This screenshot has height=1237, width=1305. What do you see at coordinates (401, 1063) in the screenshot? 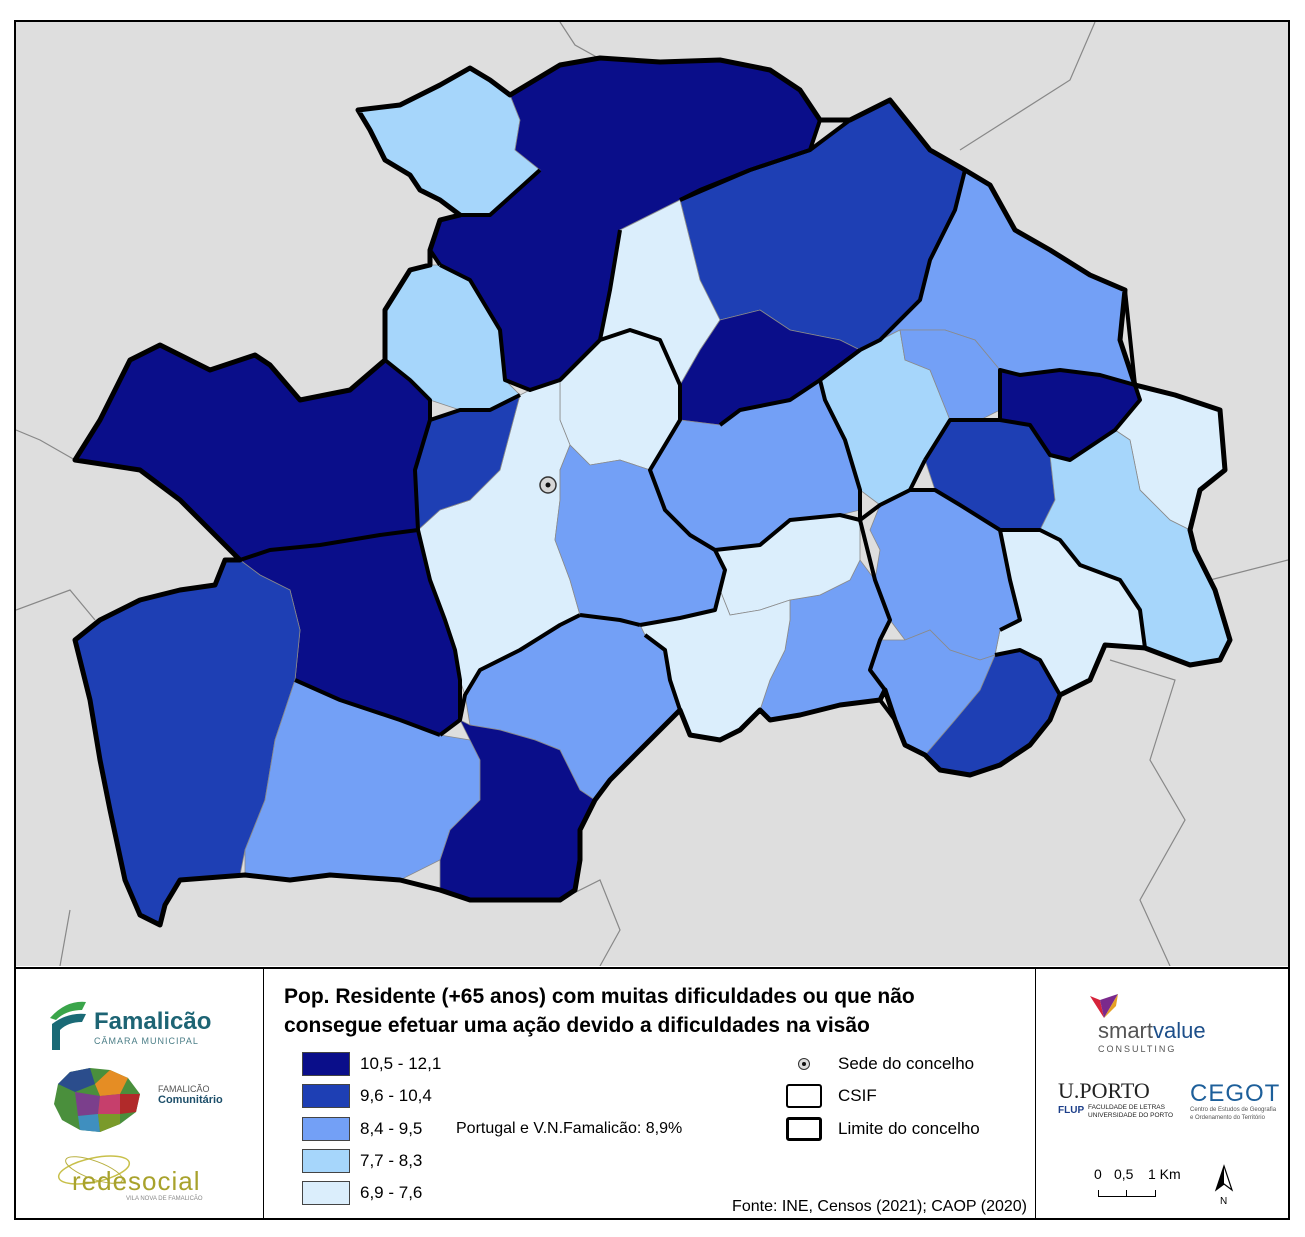
I see `legend-class-label: 10,5 - 12,1` at bounding box center [401, 1063].